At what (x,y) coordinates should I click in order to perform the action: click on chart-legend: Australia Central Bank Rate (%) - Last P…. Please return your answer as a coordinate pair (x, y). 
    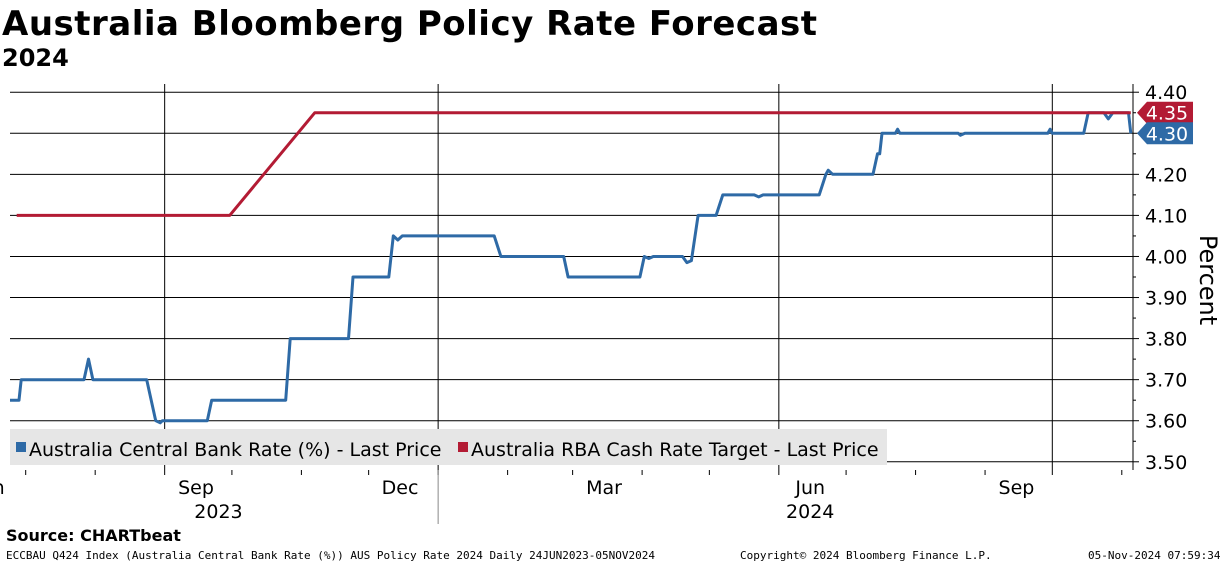
    Looking at the image, I should click on (448, 447).